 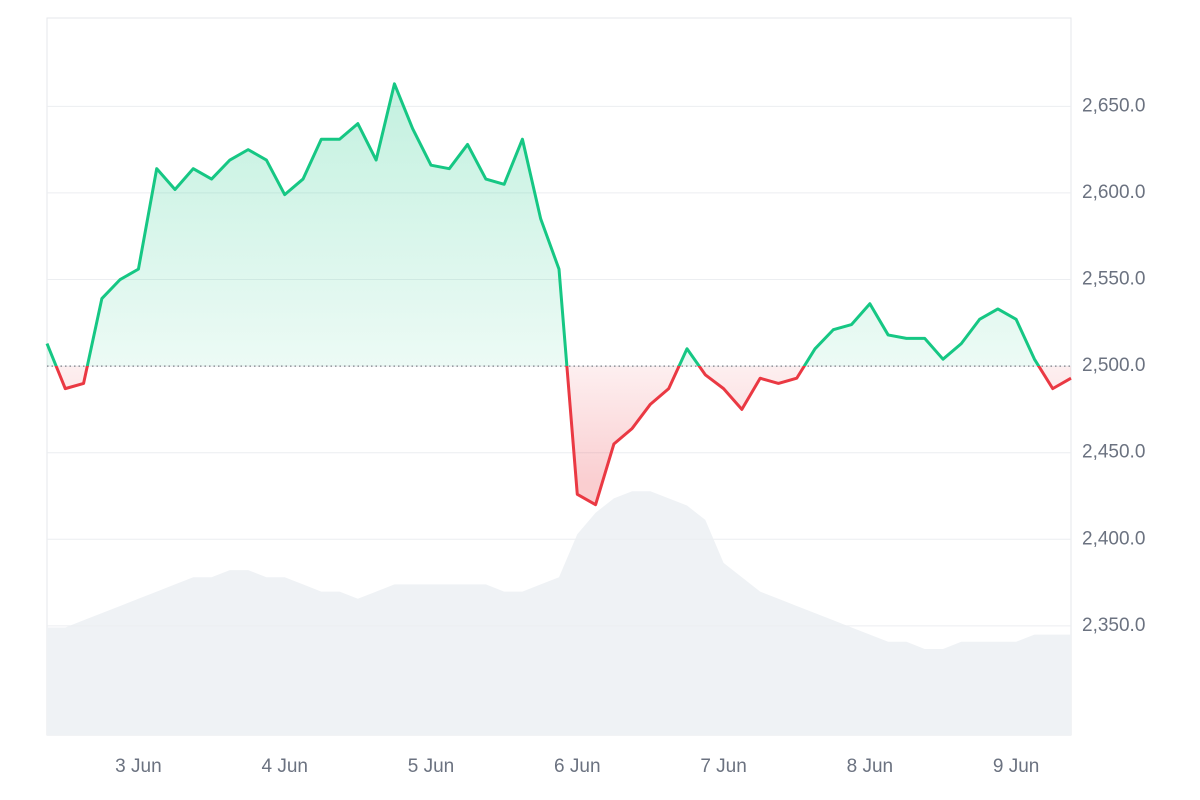 What do you see at coordinates (870, 766) in the screenshot?
I see `x-tick-label: 8 Jun` at bounding box center [870, 766].